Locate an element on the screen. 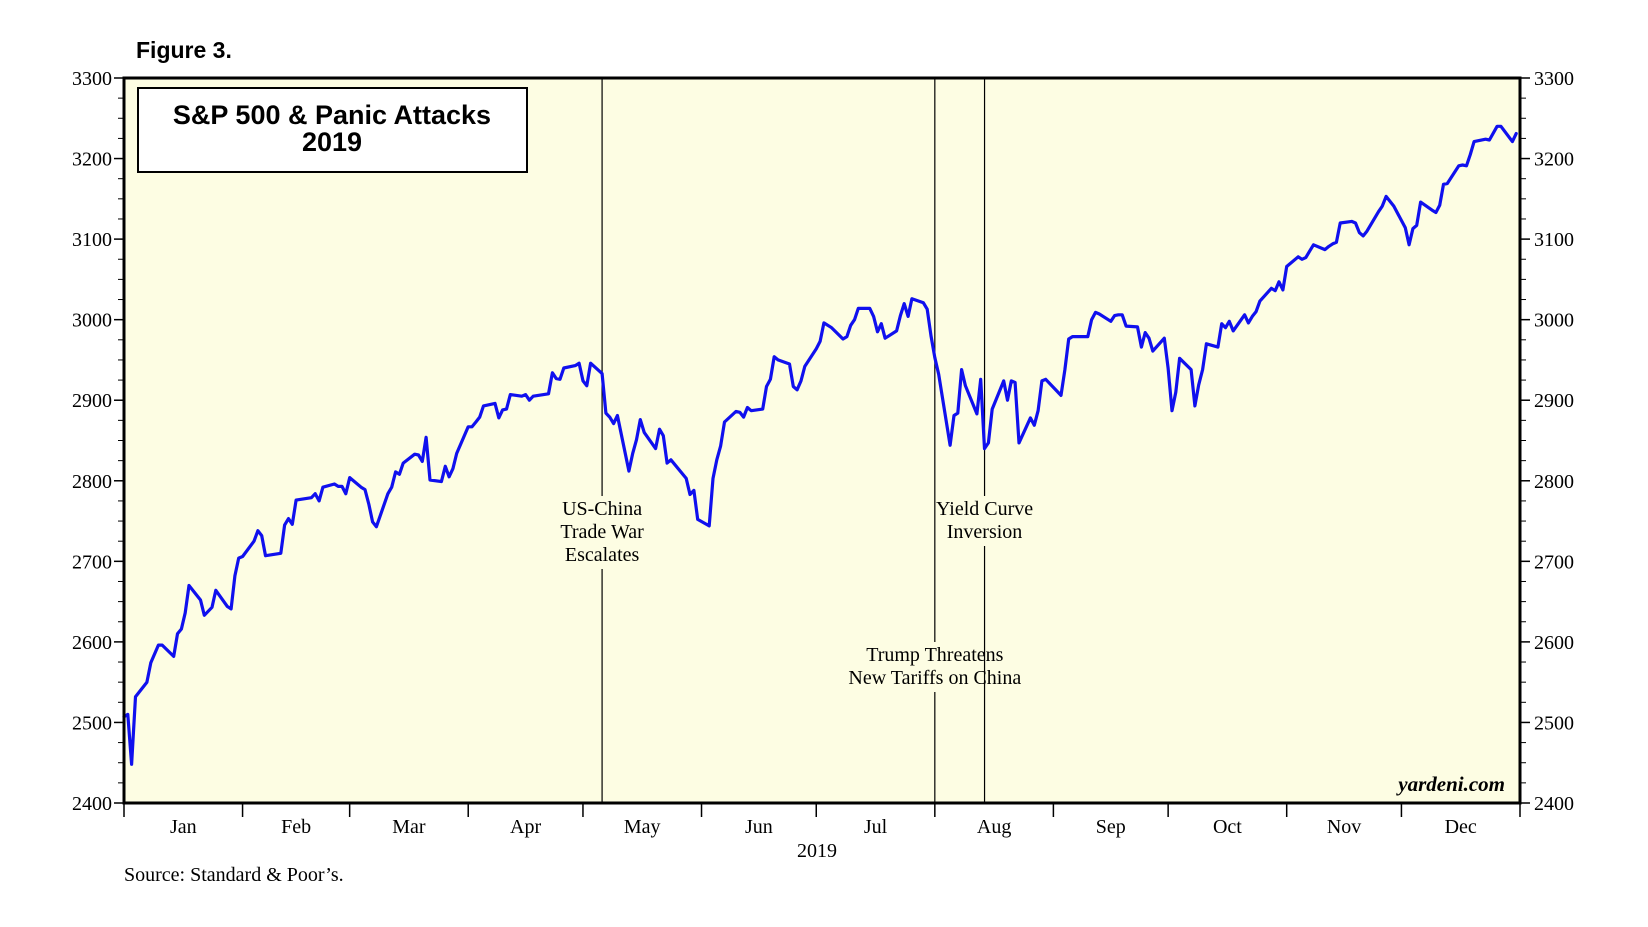 Image resolution: width=1648 pixels, height=927 pixels. y-tick-label-left: 3000 is located at coordinates (92, 321).